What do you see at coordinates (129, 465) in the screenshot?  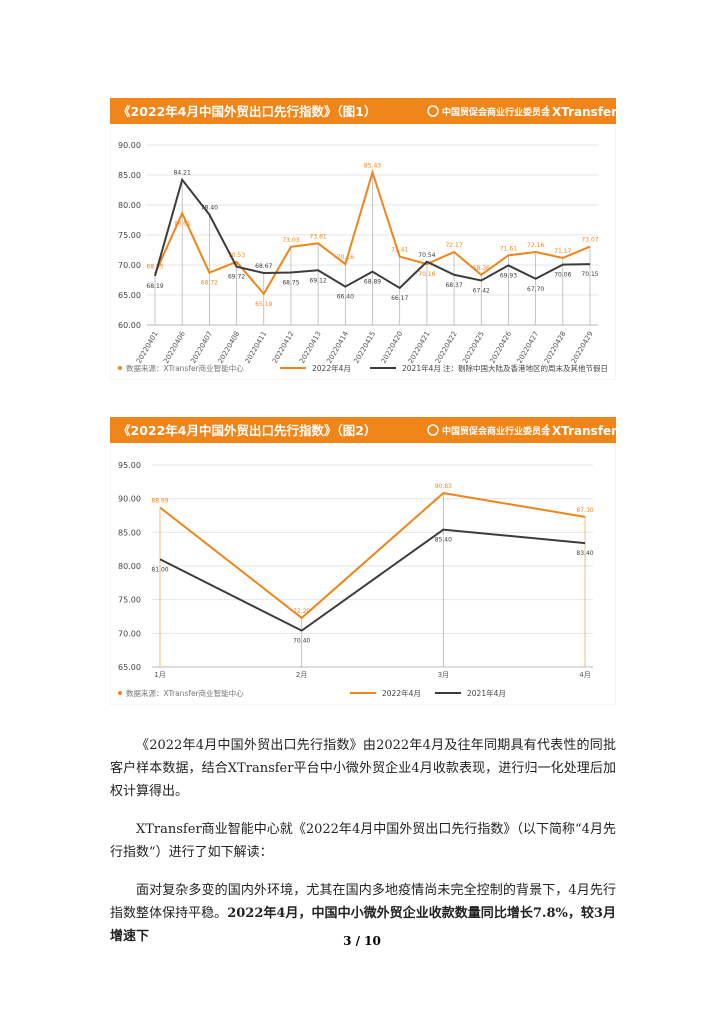 I see `y-tick-label: 95.00` at bounding box center [129, 465].